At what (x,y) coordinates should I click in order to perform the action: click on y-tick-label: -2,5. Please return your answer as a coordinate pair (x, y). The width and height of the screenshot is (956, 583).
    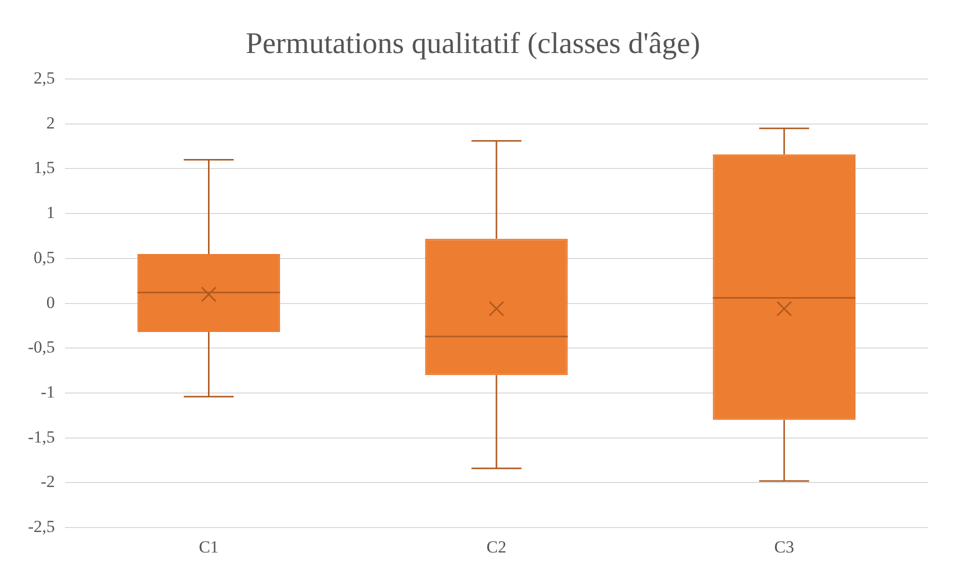
    Looking at the image, I should click on (41, 526).